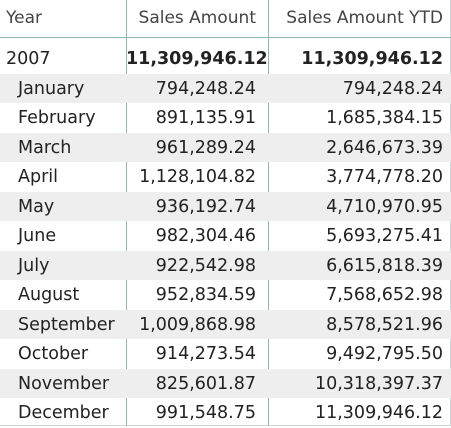 The width and height of the screenshot is (451, 428). I want to click on sales-amount-cell: 11,309,946.12, so click(197, 59).